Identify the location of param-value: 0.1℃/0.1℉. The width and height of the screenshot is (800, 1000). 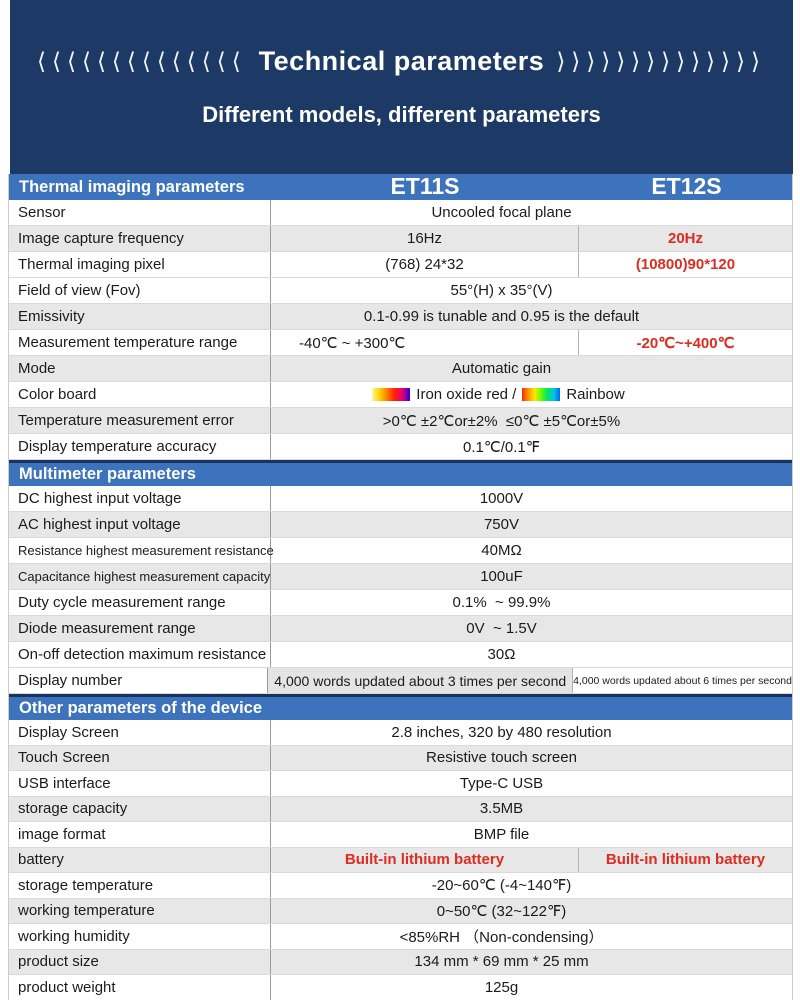
(501, 447).